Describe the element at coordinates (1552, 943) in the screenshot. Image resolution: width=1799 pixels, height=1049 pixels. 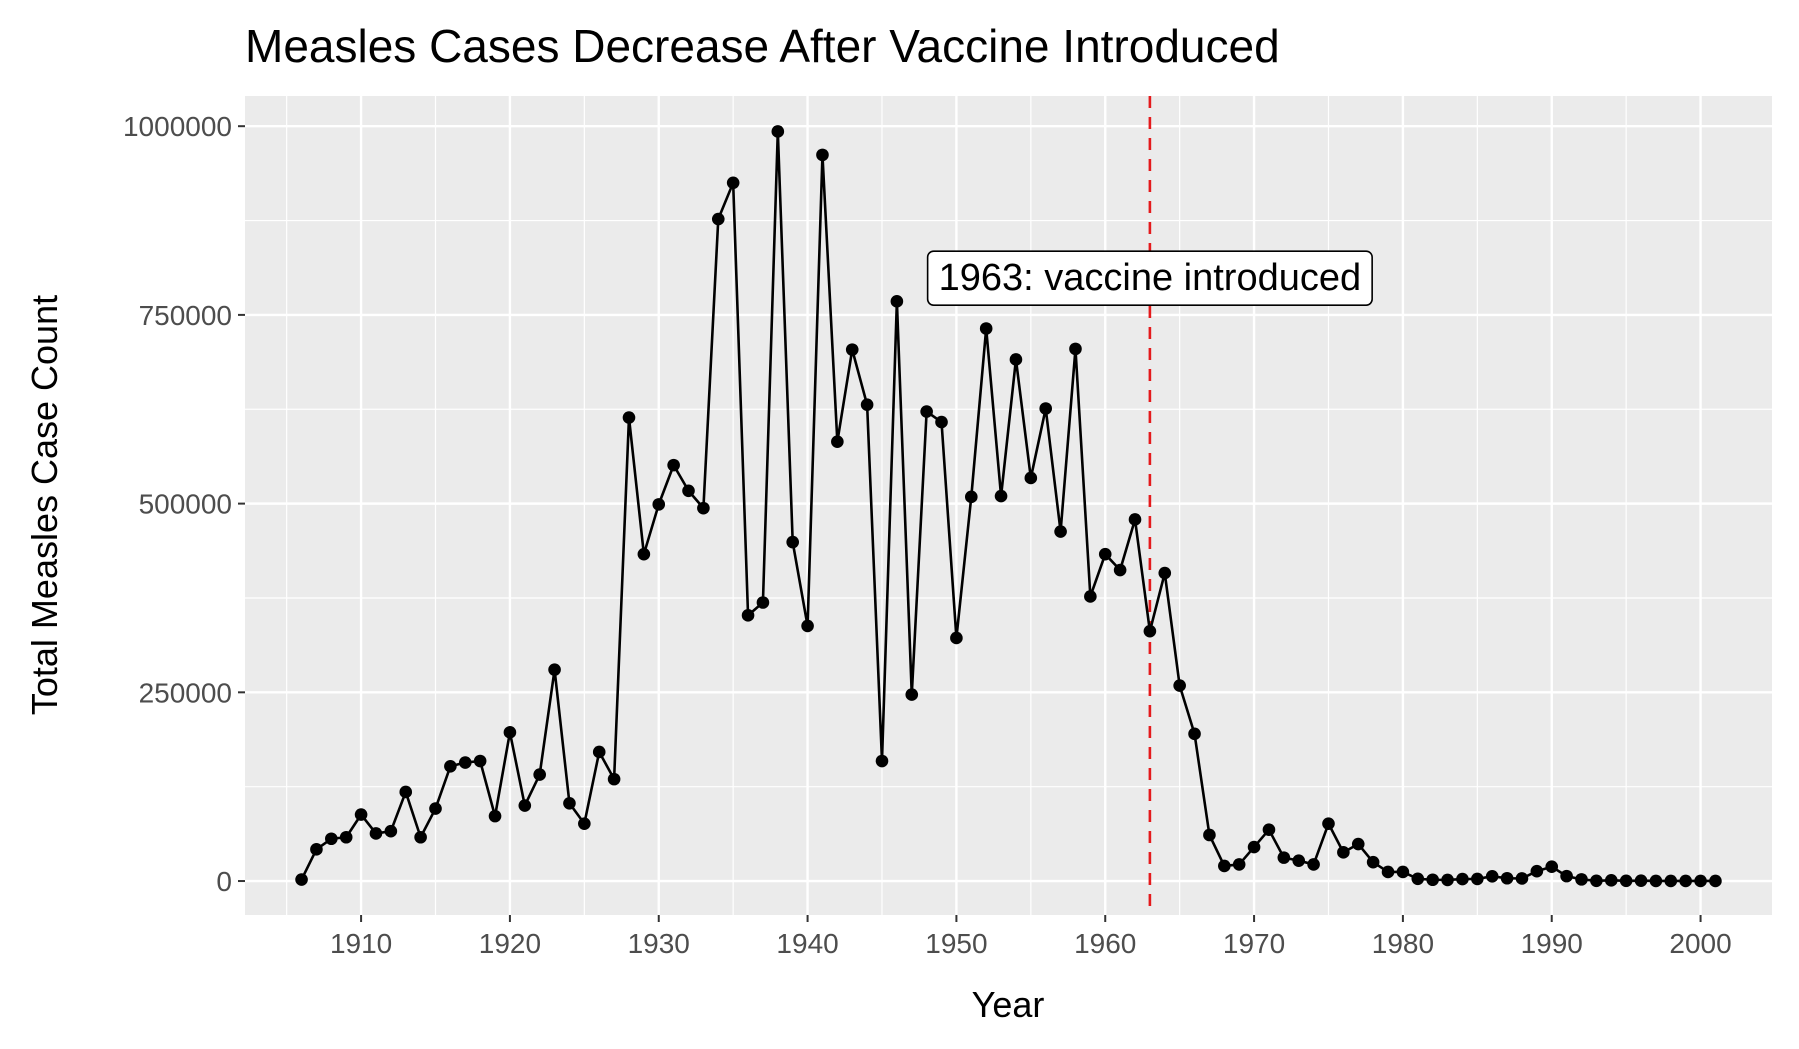
I see `x-tick-label: 1990` at that location.